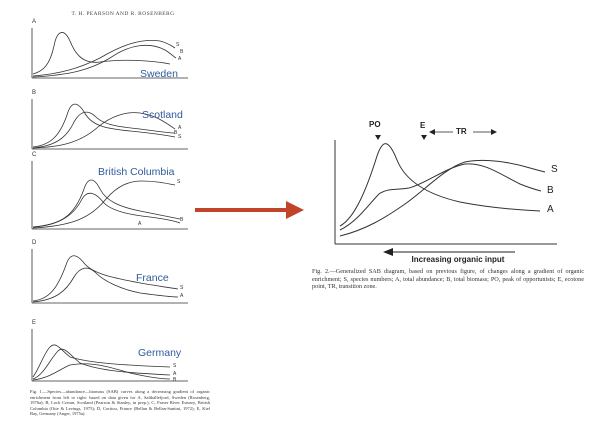  What do you see at coordinates (375, 124) in the screenshot?
I see `label-po: PO` at bounding box center [375, 124].